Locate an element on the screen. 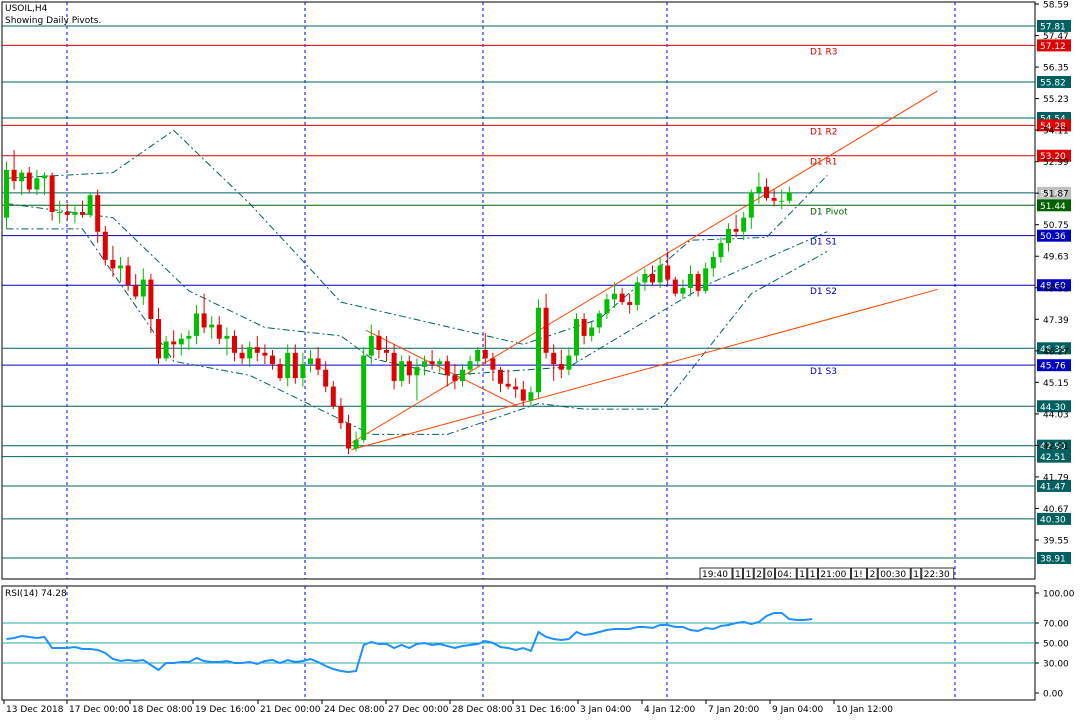 This screenshot has height=720, width=1080. time-marker: 22:30 is located at coordinates (937, 575).